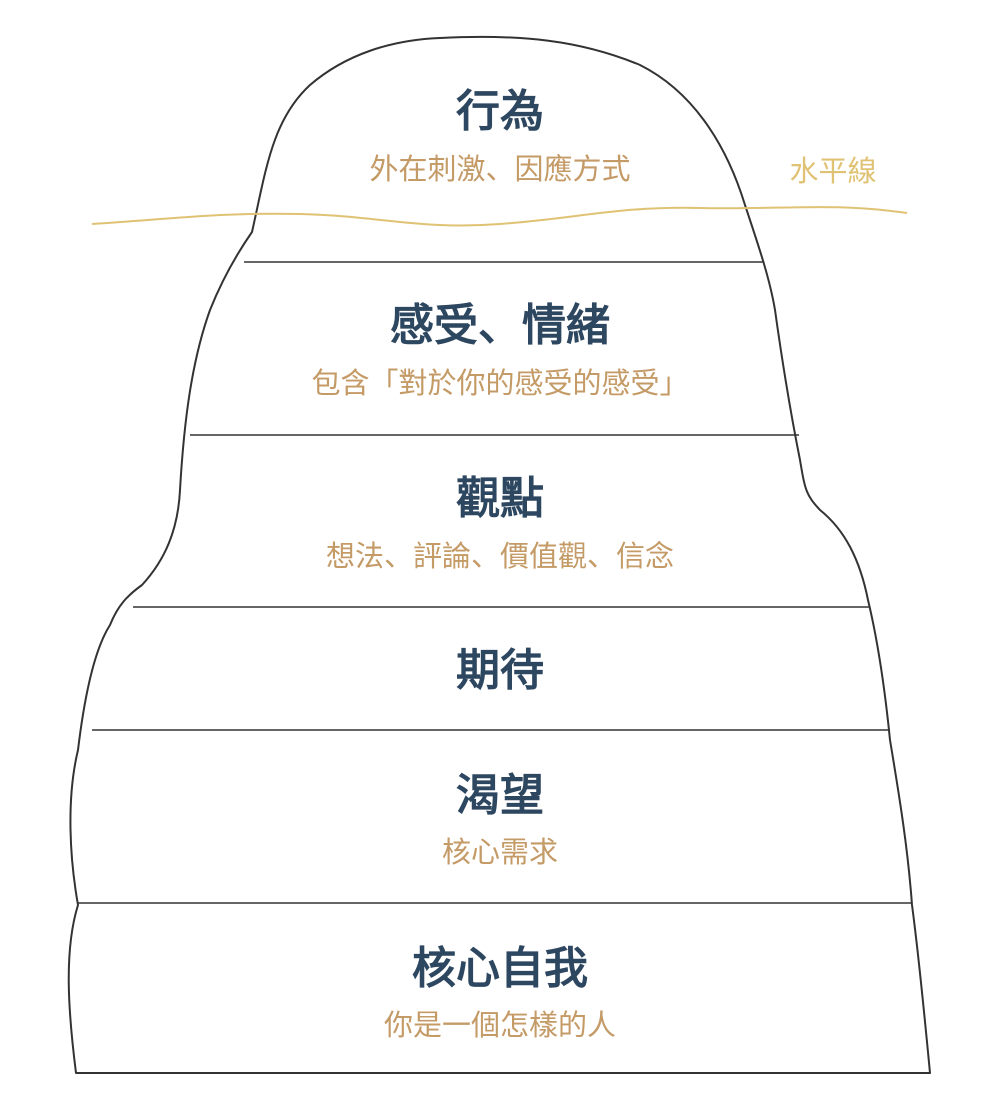 The image size is (1000, 1111). Describe the element at coordinates (500, 498) in the screenshot. I see `layer-title-perceptions: 觀點` at that location.